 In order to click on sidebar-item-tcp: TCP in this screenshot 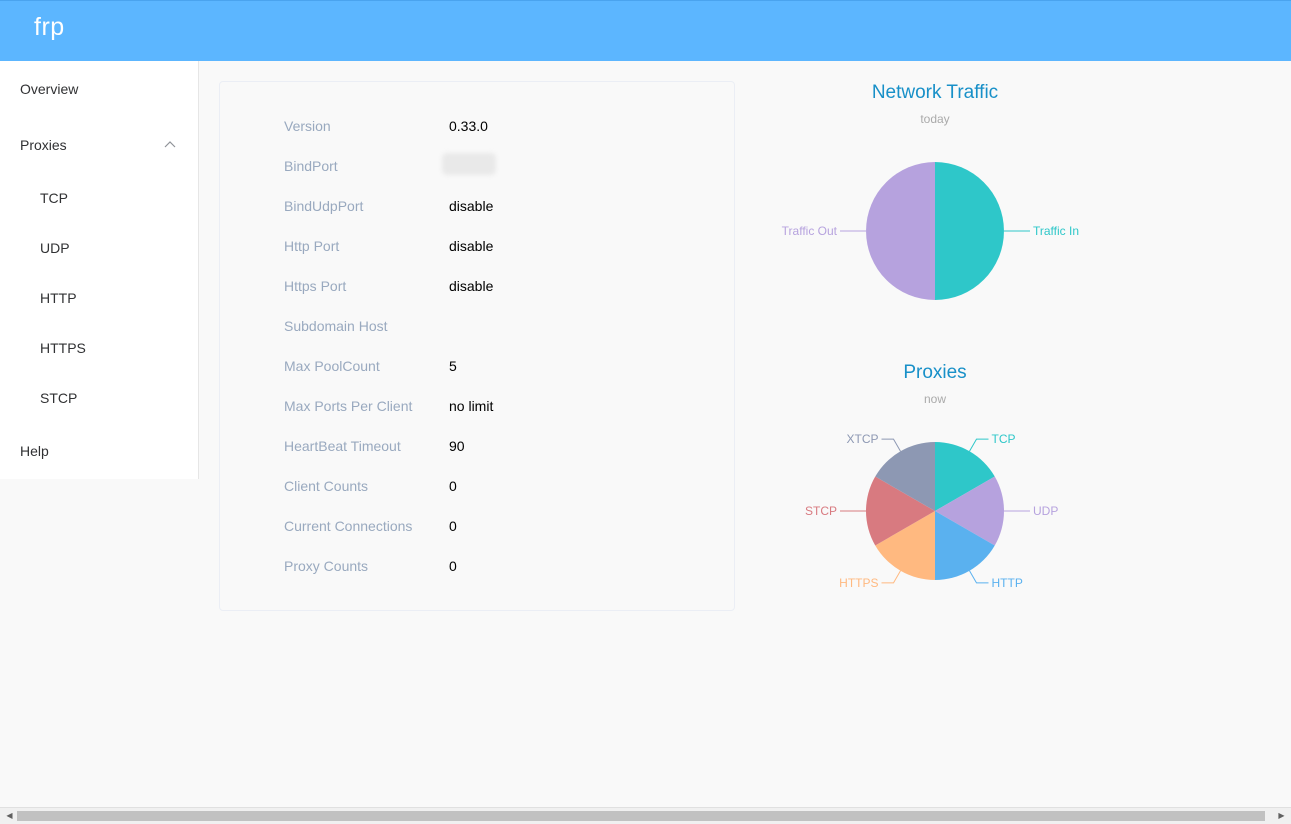, I will do `click(99, 198)`.